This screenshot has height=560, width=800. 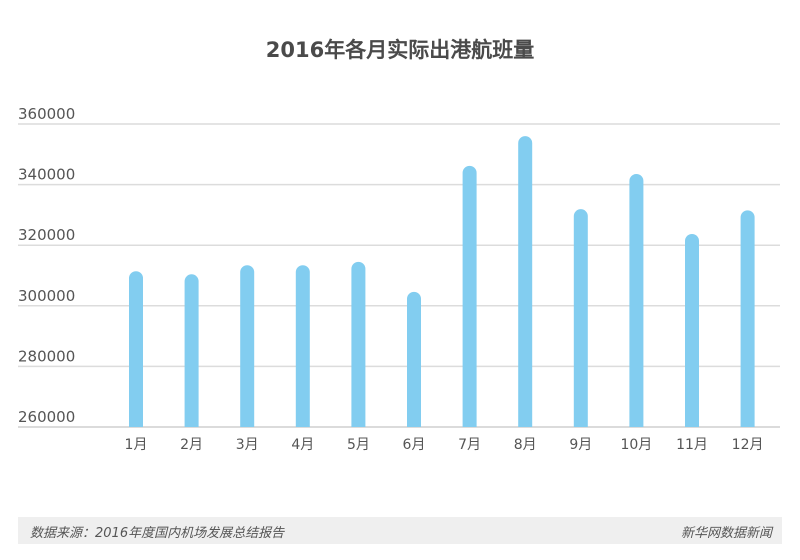 What do you see at coordinates (358, 445) in the screenshot?
I see `x-tick-label: 5月` at bounding box center [358, 445].